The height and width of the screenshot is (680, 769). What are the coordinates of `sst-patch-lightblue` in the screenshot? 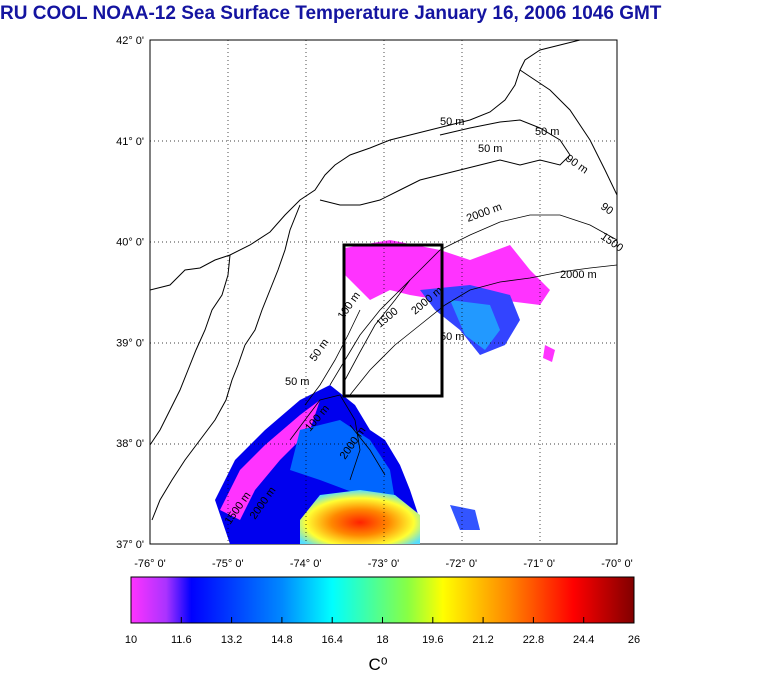 It's located at (342, 460).